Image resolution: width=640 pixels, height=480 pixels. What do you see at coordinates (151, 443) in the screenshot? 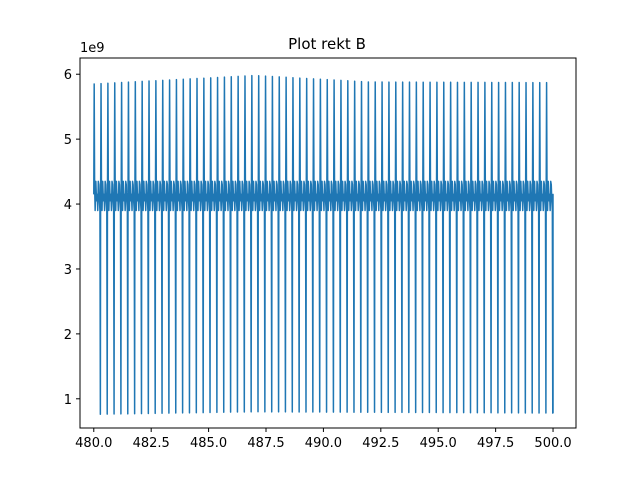
I see `x-tick-label: 482.5` at bounding box center [151, 443].